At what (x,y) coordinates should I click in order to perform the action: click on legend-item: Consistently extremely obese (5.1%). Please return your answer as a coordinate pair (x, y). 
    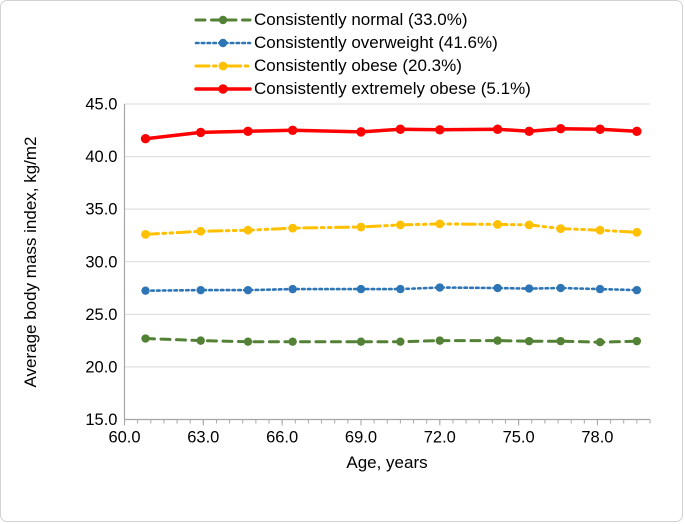
    Looking at the image, I should click on (362, 88).